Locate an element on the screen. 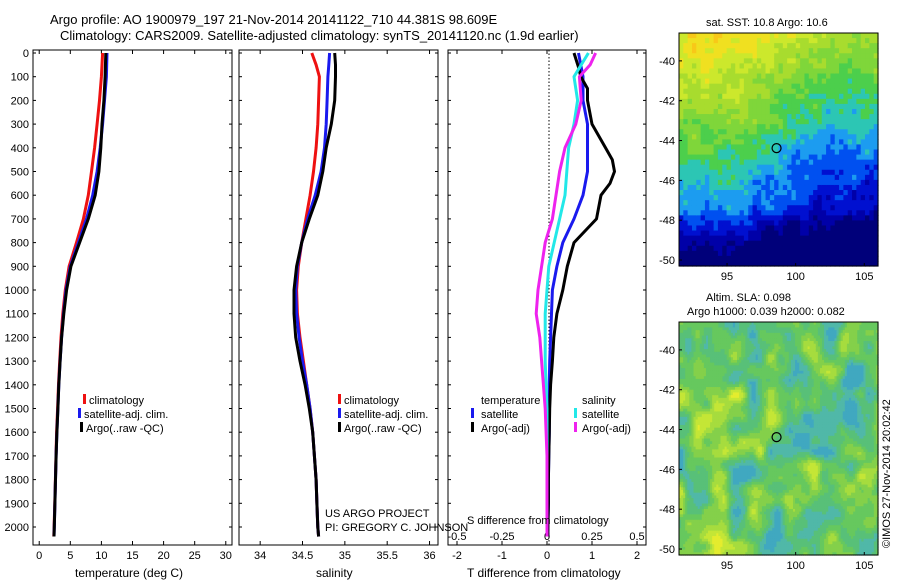 This screenshot has height=580, width=900. x-tick-label: 1 is located at coordinates (592, 556).